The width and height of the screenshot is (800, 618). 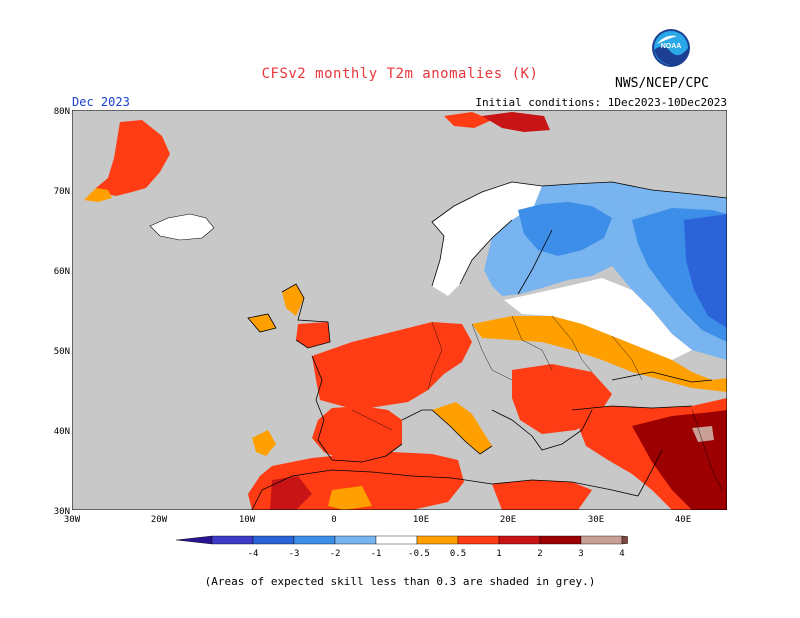 What do you see at coordinates (291, 493) in the screenshot?
I see `morocco-hot-region` at bounding box center [291, 493].